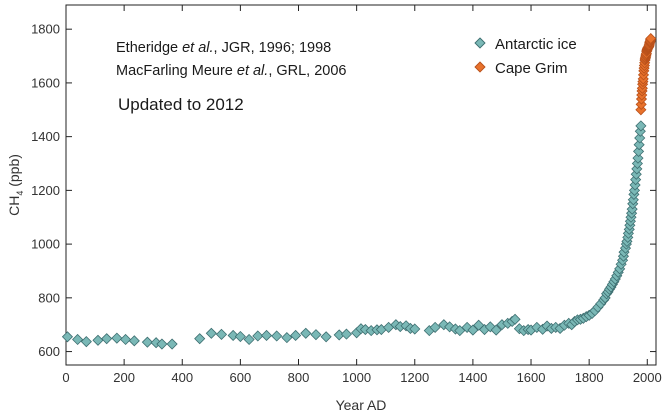 Image resolution: width=666 pixels, height=415 pixels. I want to click on x-tick-label: 1800, so click(589, 377).